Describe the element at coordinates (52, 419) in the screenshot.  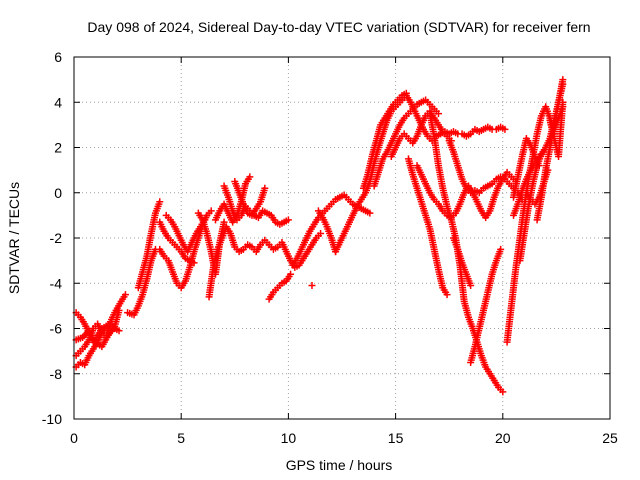
I see `y-tick-label: -10` at that location.